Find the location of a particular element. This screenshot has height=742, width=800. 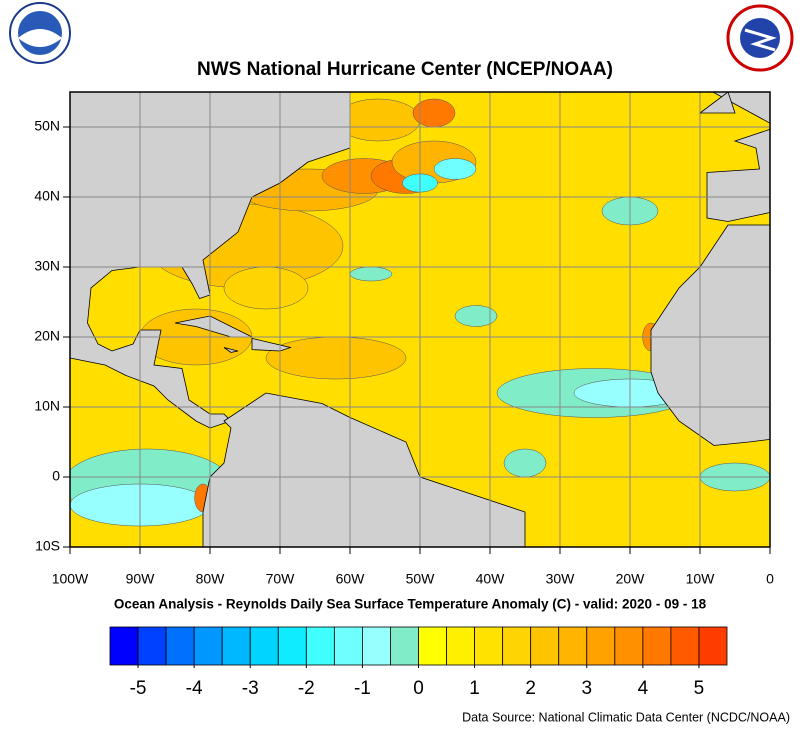

x-tick-label: 70W is located at coordinates (281, 579).